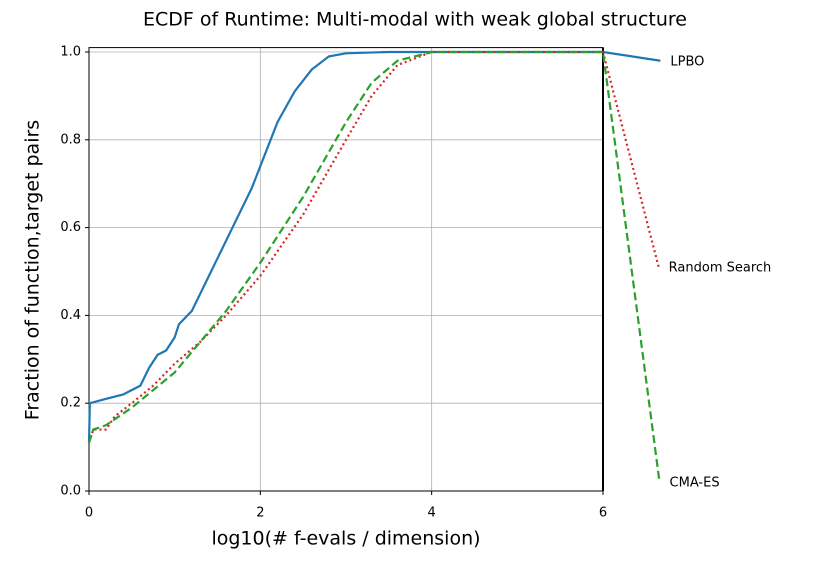 This screenshot has height=571, width=830. Describe the element at coordinates (70, 403) in the screenshot. I see `y-tick-label: 0.2` at that location.